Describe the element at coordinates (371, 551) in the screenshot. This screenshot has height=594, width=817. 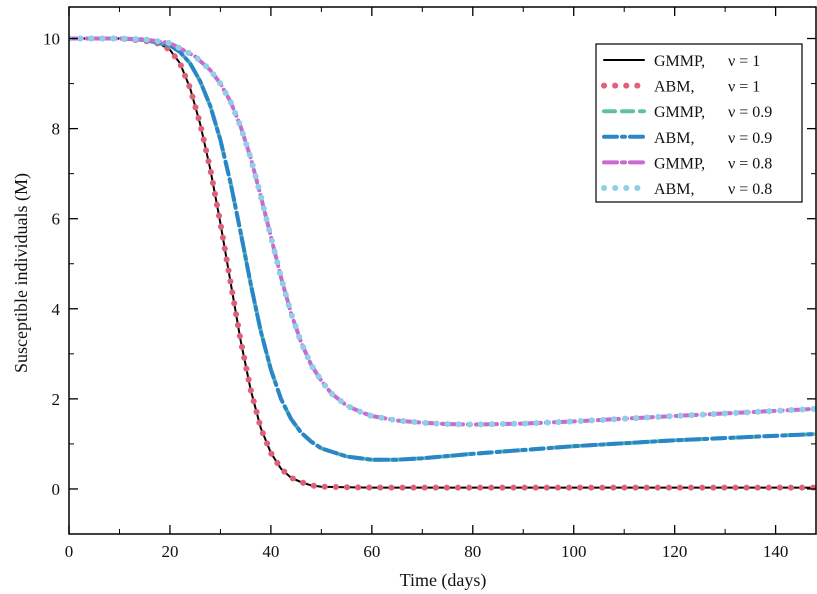
I see `x-tick-label: 60` at that location.